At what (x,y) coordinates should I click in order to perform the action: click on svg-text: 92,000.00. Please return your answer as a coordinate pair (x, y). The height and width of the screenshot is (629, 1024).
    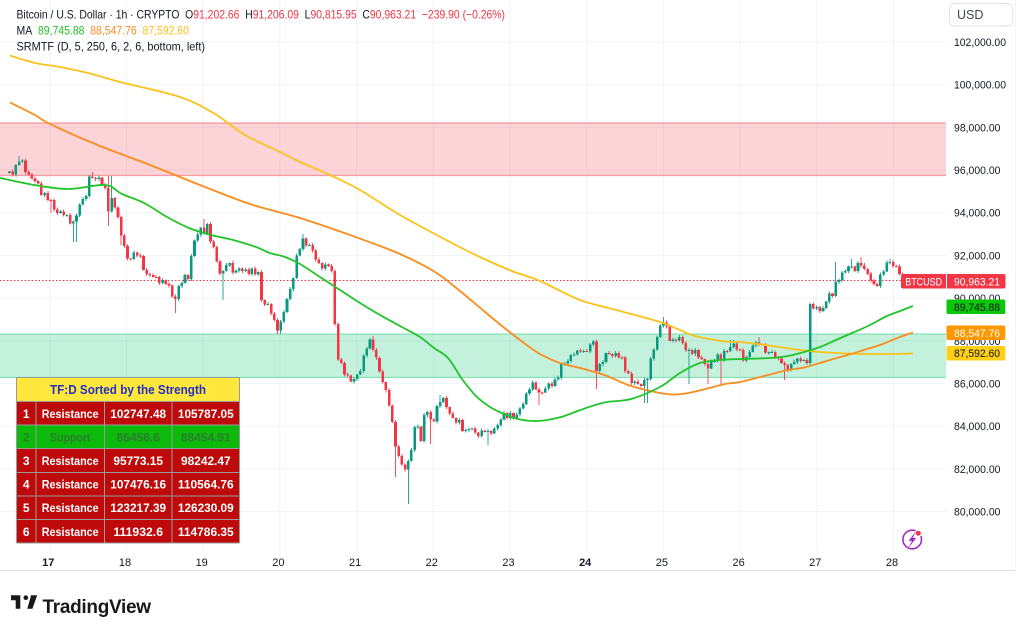
    Looking at the image, I should click on (977, 256).